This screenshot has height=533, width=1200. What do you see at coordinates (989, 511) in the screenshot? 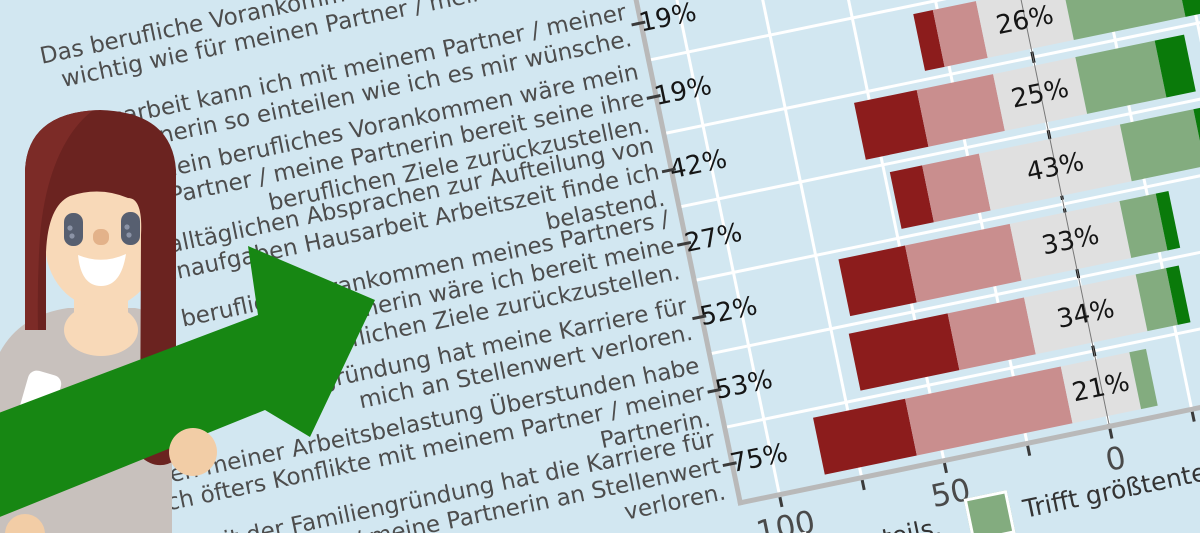
I see `legend-swatch-trifft-groesstenteils-zu` at bounding box center [989, 511].